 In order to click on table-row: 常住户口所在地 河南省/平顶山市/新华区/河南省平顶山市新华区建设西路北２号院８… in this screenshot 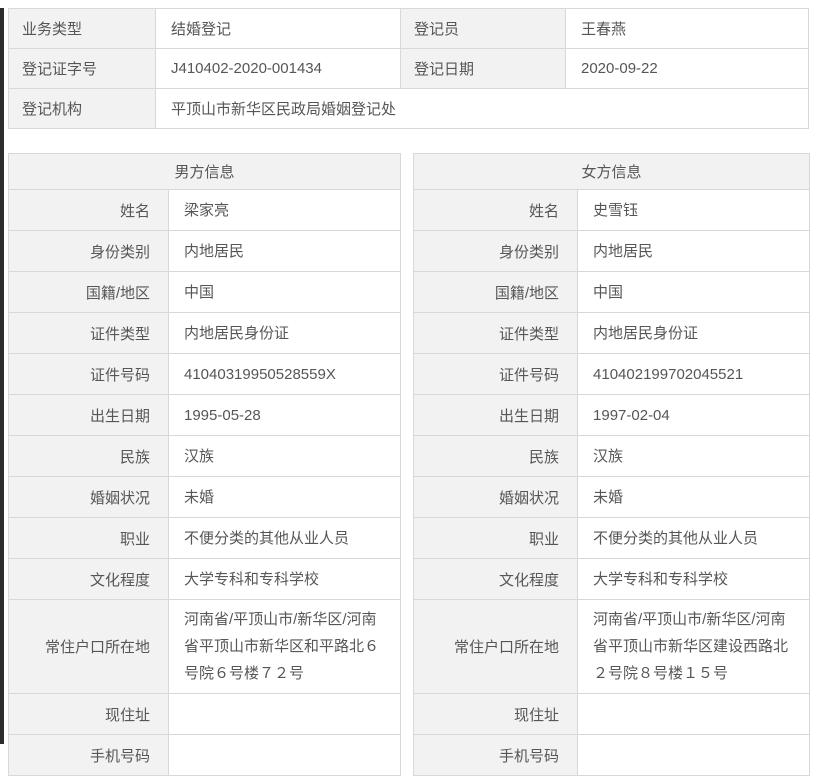, I will do `click(612, 646)`.